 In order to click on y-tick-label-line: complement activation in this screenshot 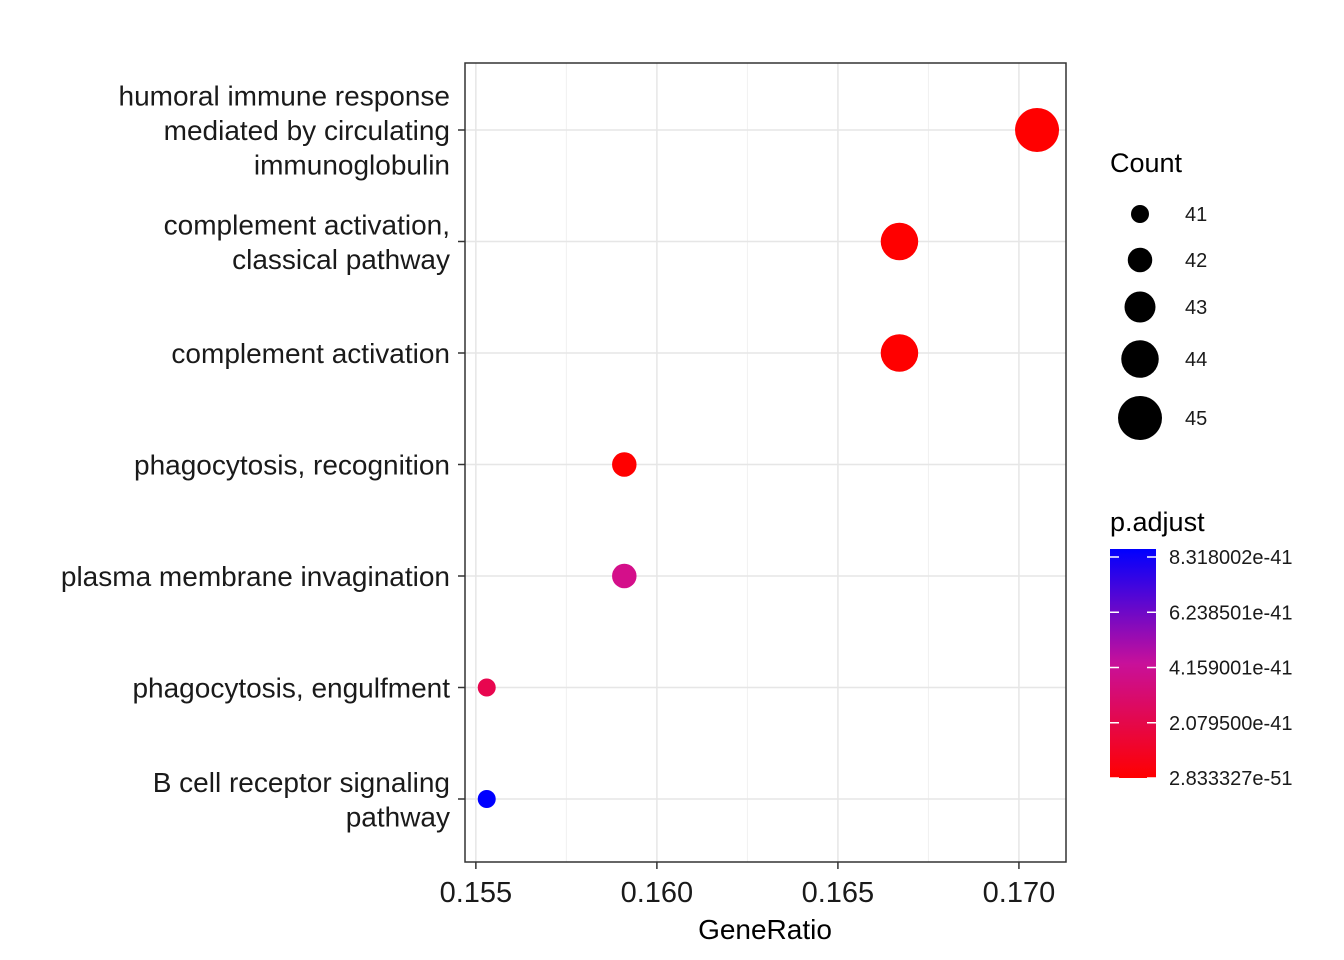, I will do `click(310, 353)`.